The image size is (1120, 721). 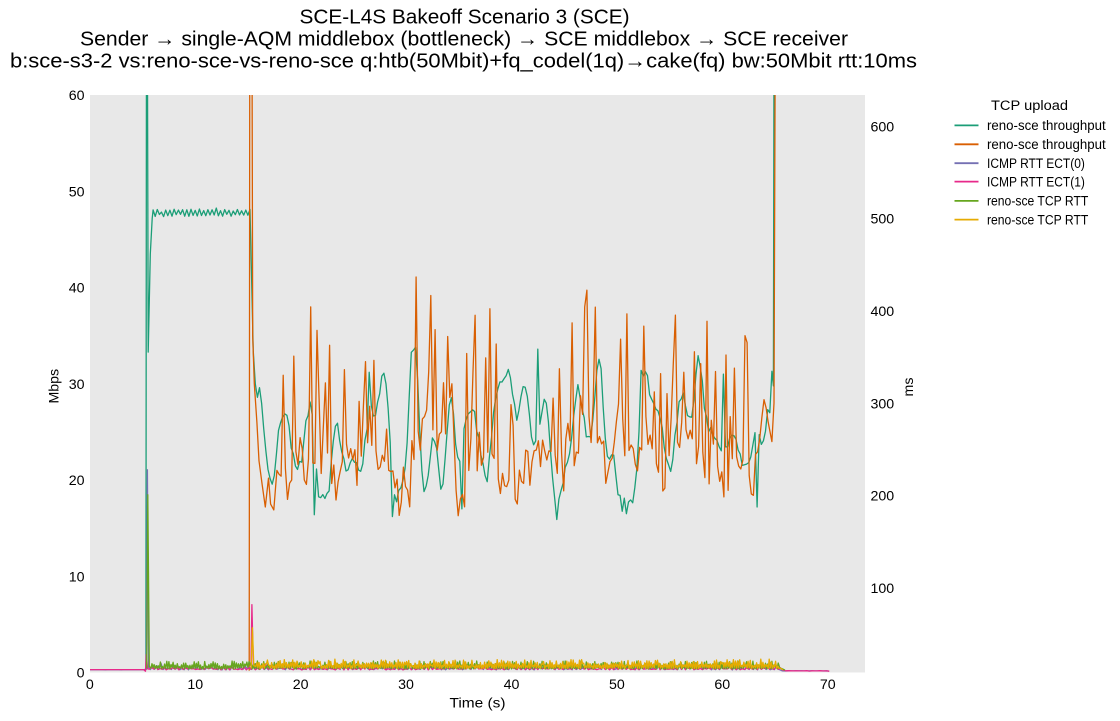 I want to click on svg-text: ICMP RTT ECT(0), so click(x=1036, y=163).